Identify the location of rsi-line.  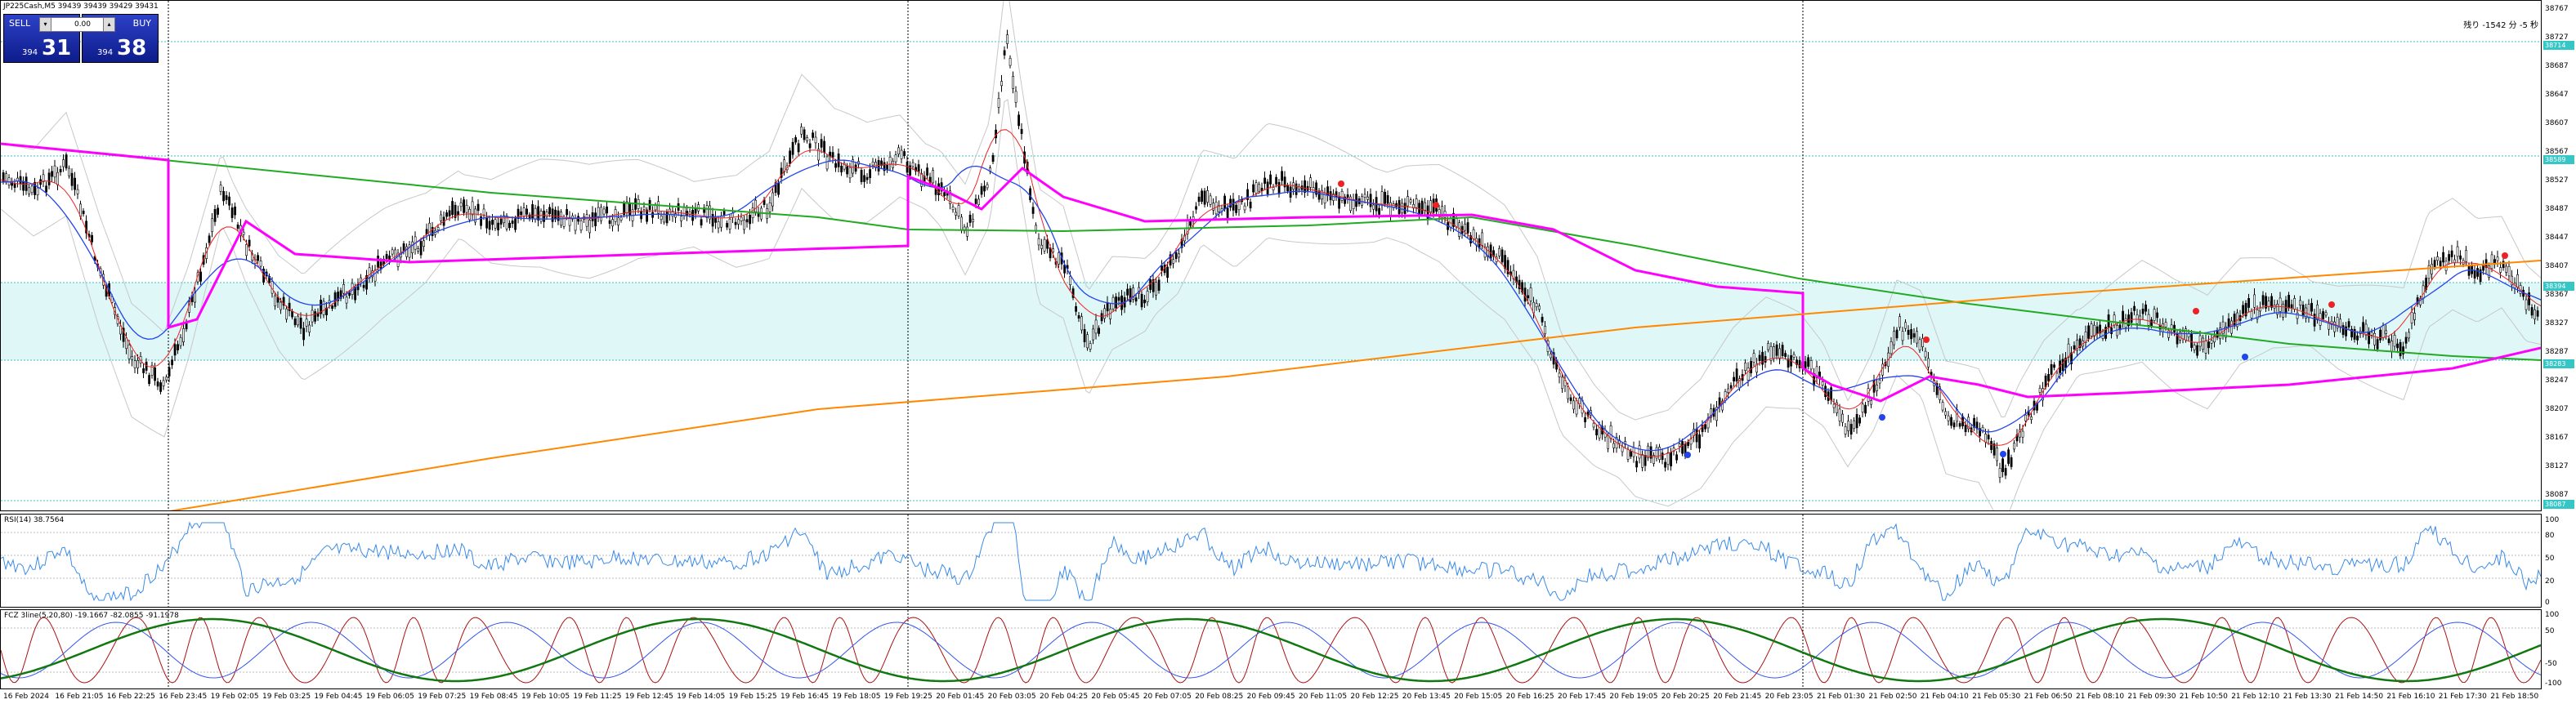
(1271, 561).